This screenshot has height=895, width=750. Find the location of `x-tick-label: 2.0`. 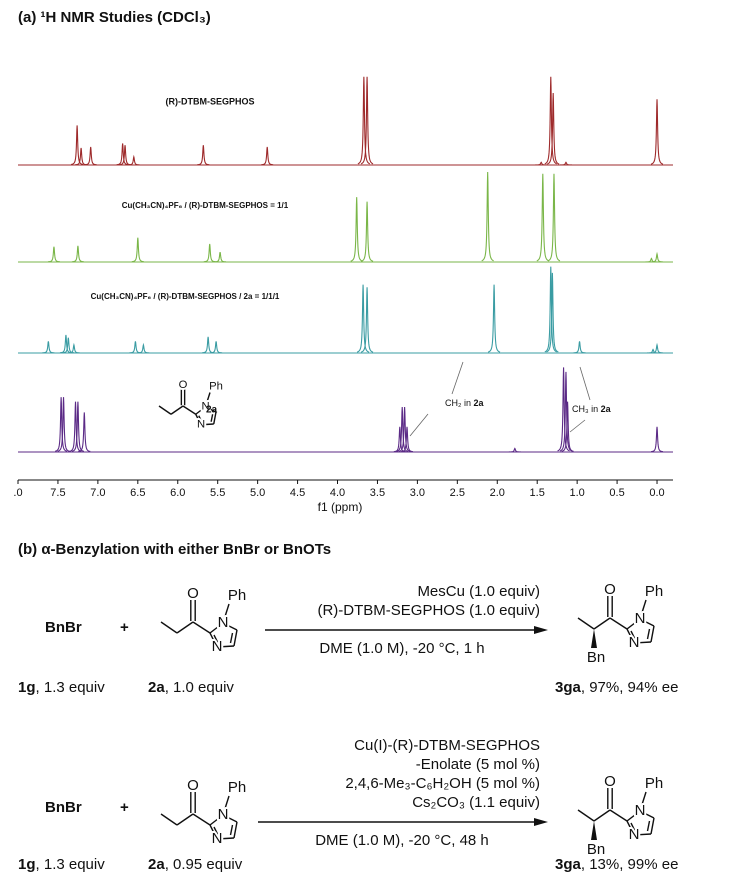

x-tick-label: 2.0 is located at coordinates (497, 493).